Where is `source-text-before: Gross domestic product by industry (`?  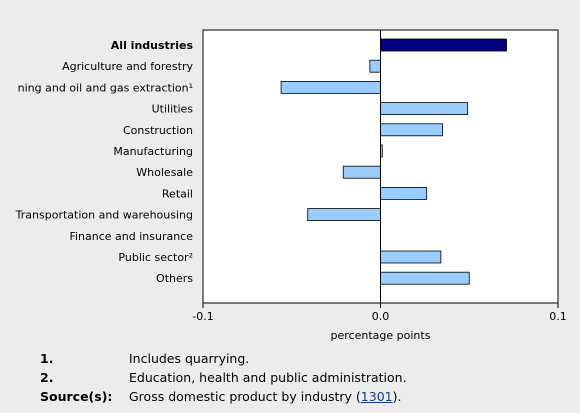
source-text-before: Gross domestic product by industry ( is located at coordinates (245, 396).